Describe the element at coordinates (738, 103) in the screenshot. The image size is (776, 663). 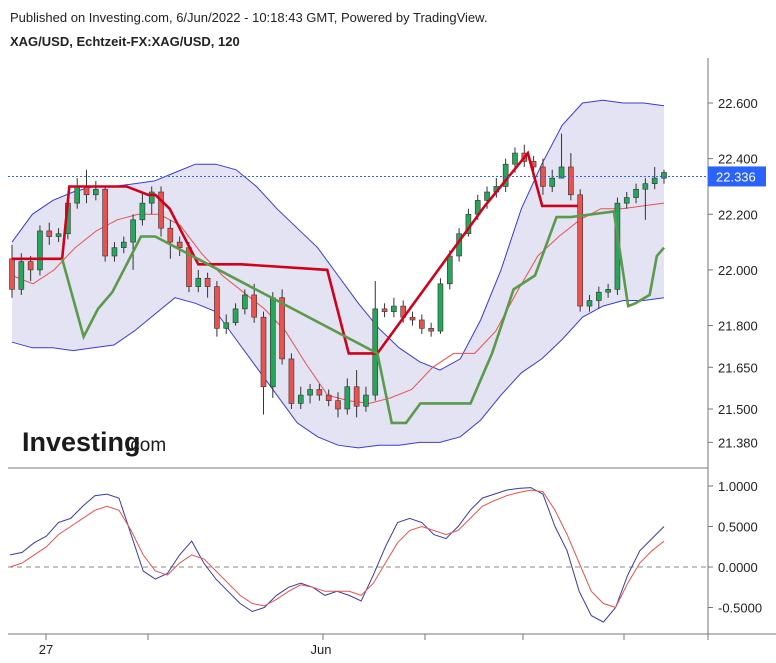
I see `price-tick-label: 22.600` at that location.